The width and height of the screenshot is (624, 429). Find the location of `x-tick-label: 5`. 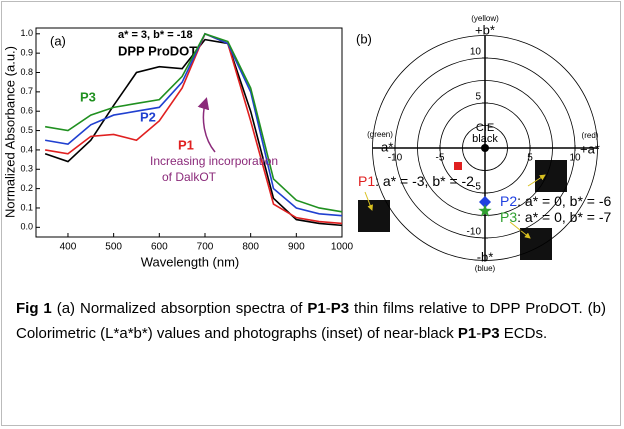

x-tick-label: 5 is located at coordinates (530, 158).